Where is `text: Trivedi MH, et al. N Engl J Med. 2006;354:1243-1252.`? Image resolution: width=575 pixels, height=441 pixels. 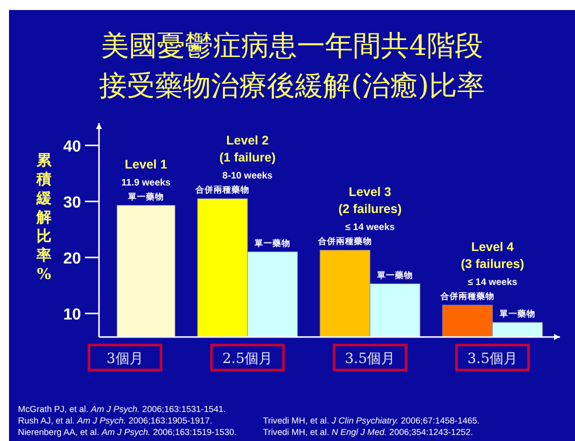
text: Trivedi MH, et al. N Engl J Med. 2006;354:1243-1252. is located at coordinates (368, 432).